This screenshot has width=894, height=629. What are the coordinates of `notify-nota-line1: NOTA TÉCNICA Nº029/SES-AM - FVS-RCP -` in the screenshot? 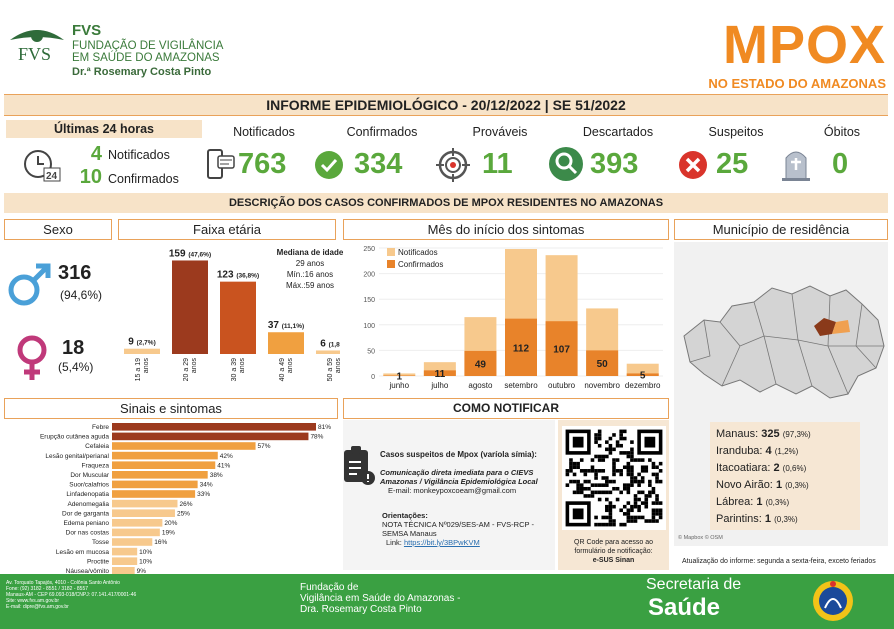 It's located at (458, 524).